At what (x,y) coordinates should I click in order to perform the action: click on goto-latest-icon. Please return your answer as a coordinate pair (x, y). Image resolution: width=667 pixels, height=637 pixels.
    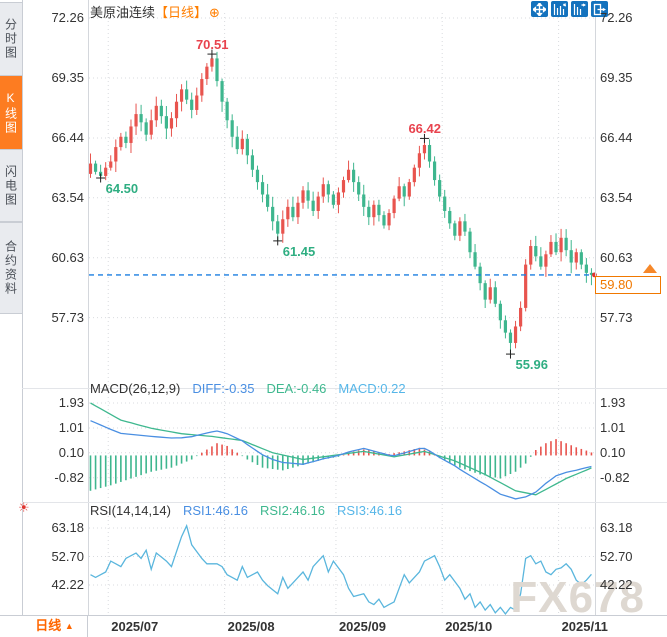
    Looking at the image, I should click on (599, 9).